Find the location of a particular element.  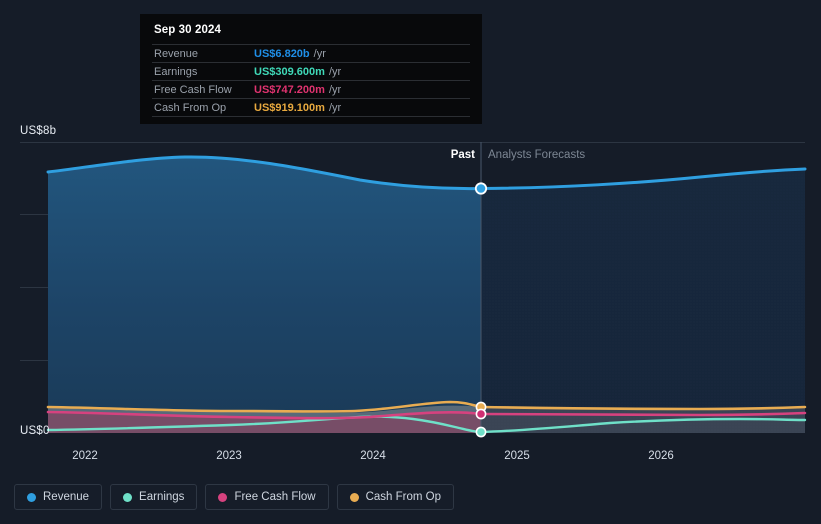

past-region-label: Past is located at coordinates (462, 155).